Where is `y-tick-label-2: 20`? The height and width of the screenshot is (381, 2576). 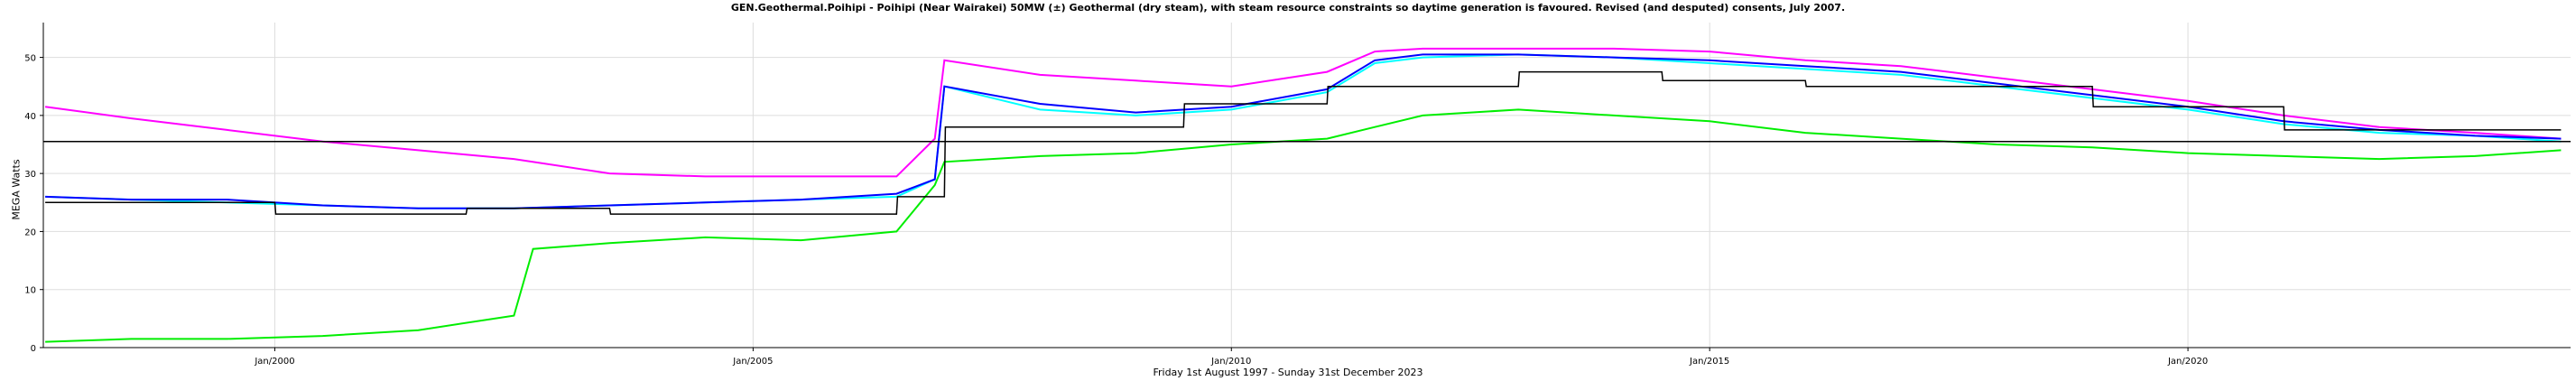
y-tick-label-2: 20 is located at coordinates (30, 232).